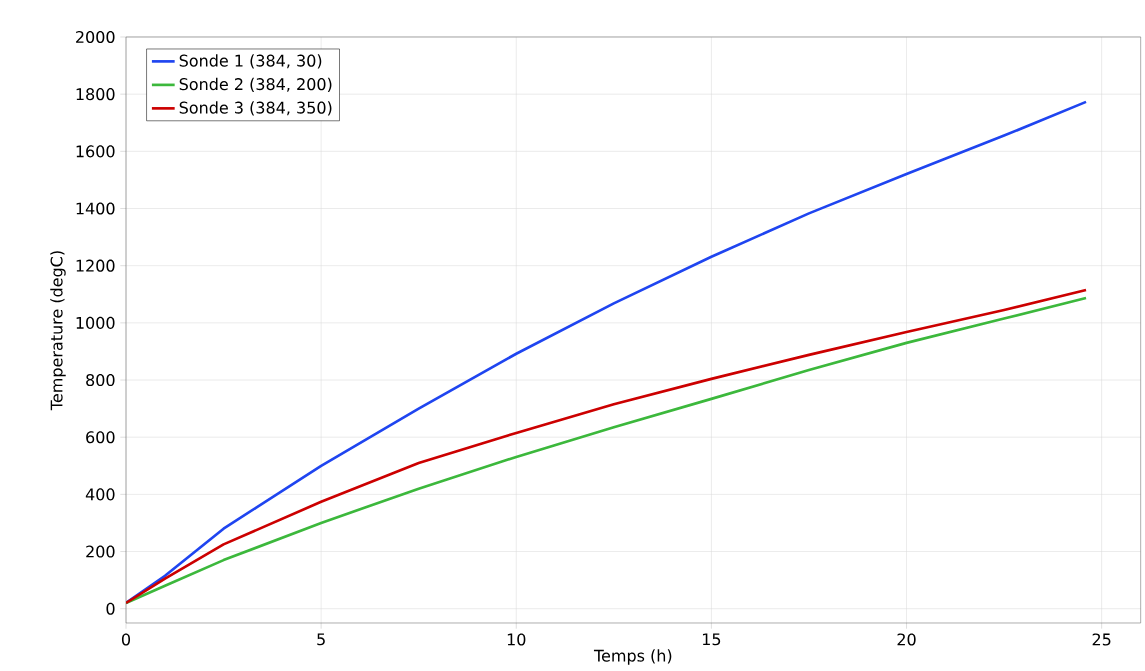 The image size is (1145, 671). I want to click on legend-label: Sonde 2 (384, 200), so click(255, 85).